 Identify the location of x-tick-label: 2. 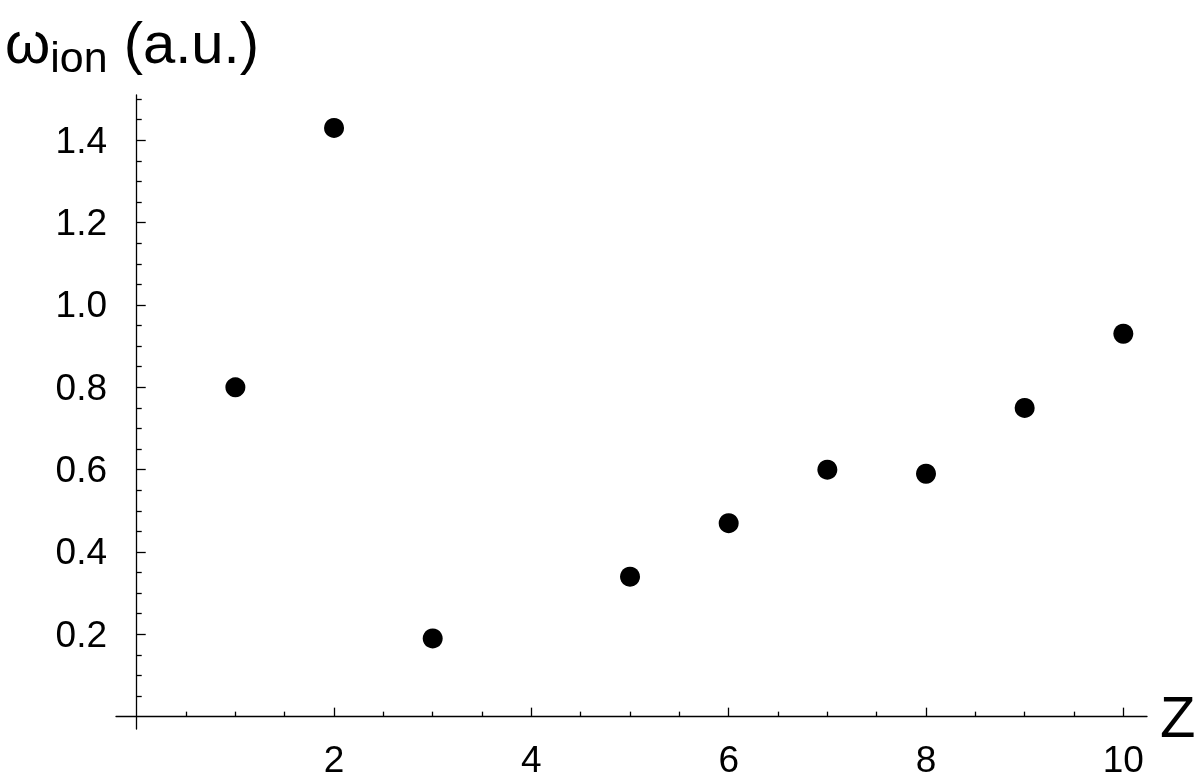
(334, 758).